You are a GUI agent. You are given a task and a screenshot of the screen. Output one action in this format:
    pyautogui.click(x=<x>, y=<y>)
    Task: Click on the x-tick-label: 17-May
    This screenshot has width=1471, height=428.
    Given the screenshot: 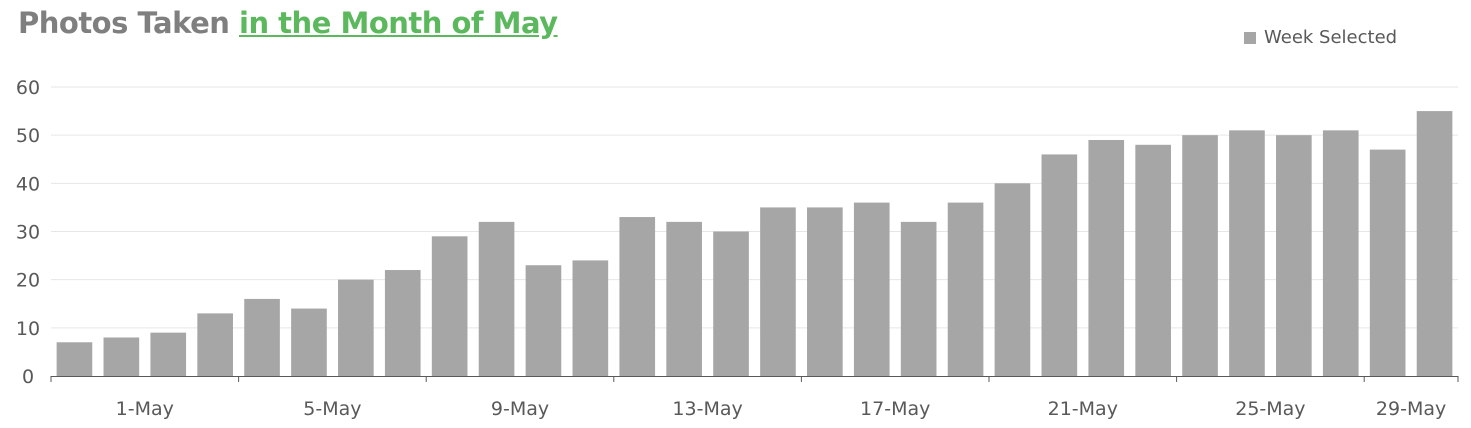 What is the action you would take?
    pyautogui.click(x=895, y=409)
    